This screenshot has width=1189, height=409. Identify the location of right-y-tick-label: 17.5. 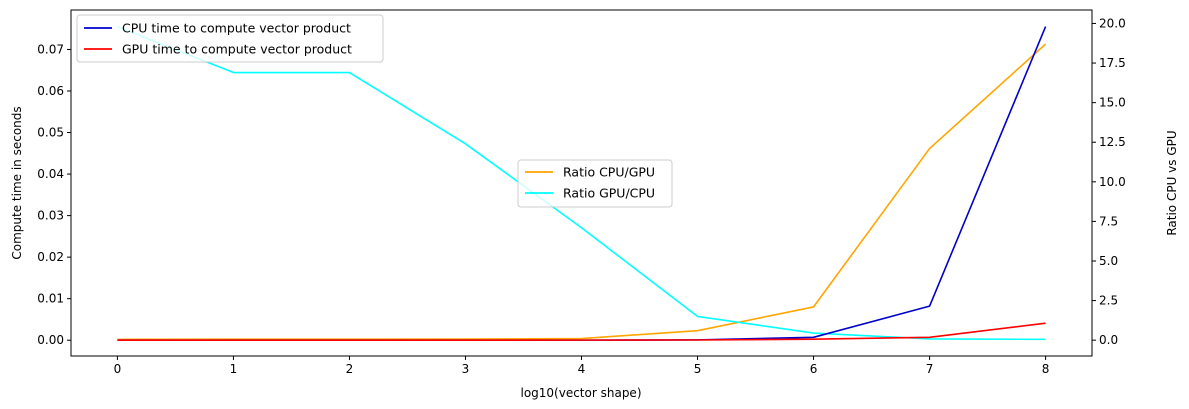
(1112, 63).